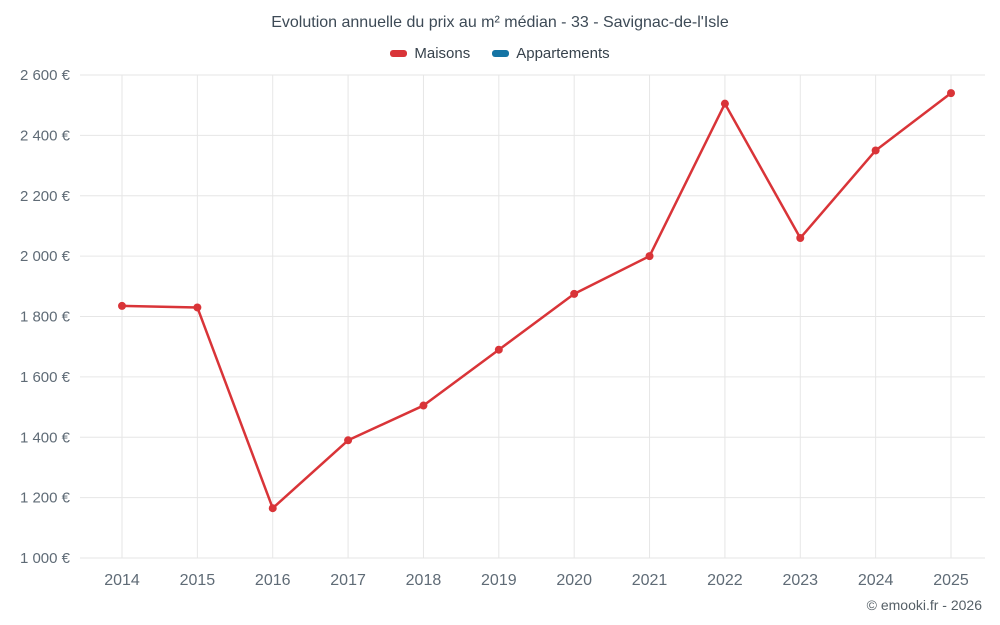 This screenshot has height=625, width=1000. Describe the element at coordinates (348, 580) in the screenshot. I see `x-tick-label: 2017` at that location.